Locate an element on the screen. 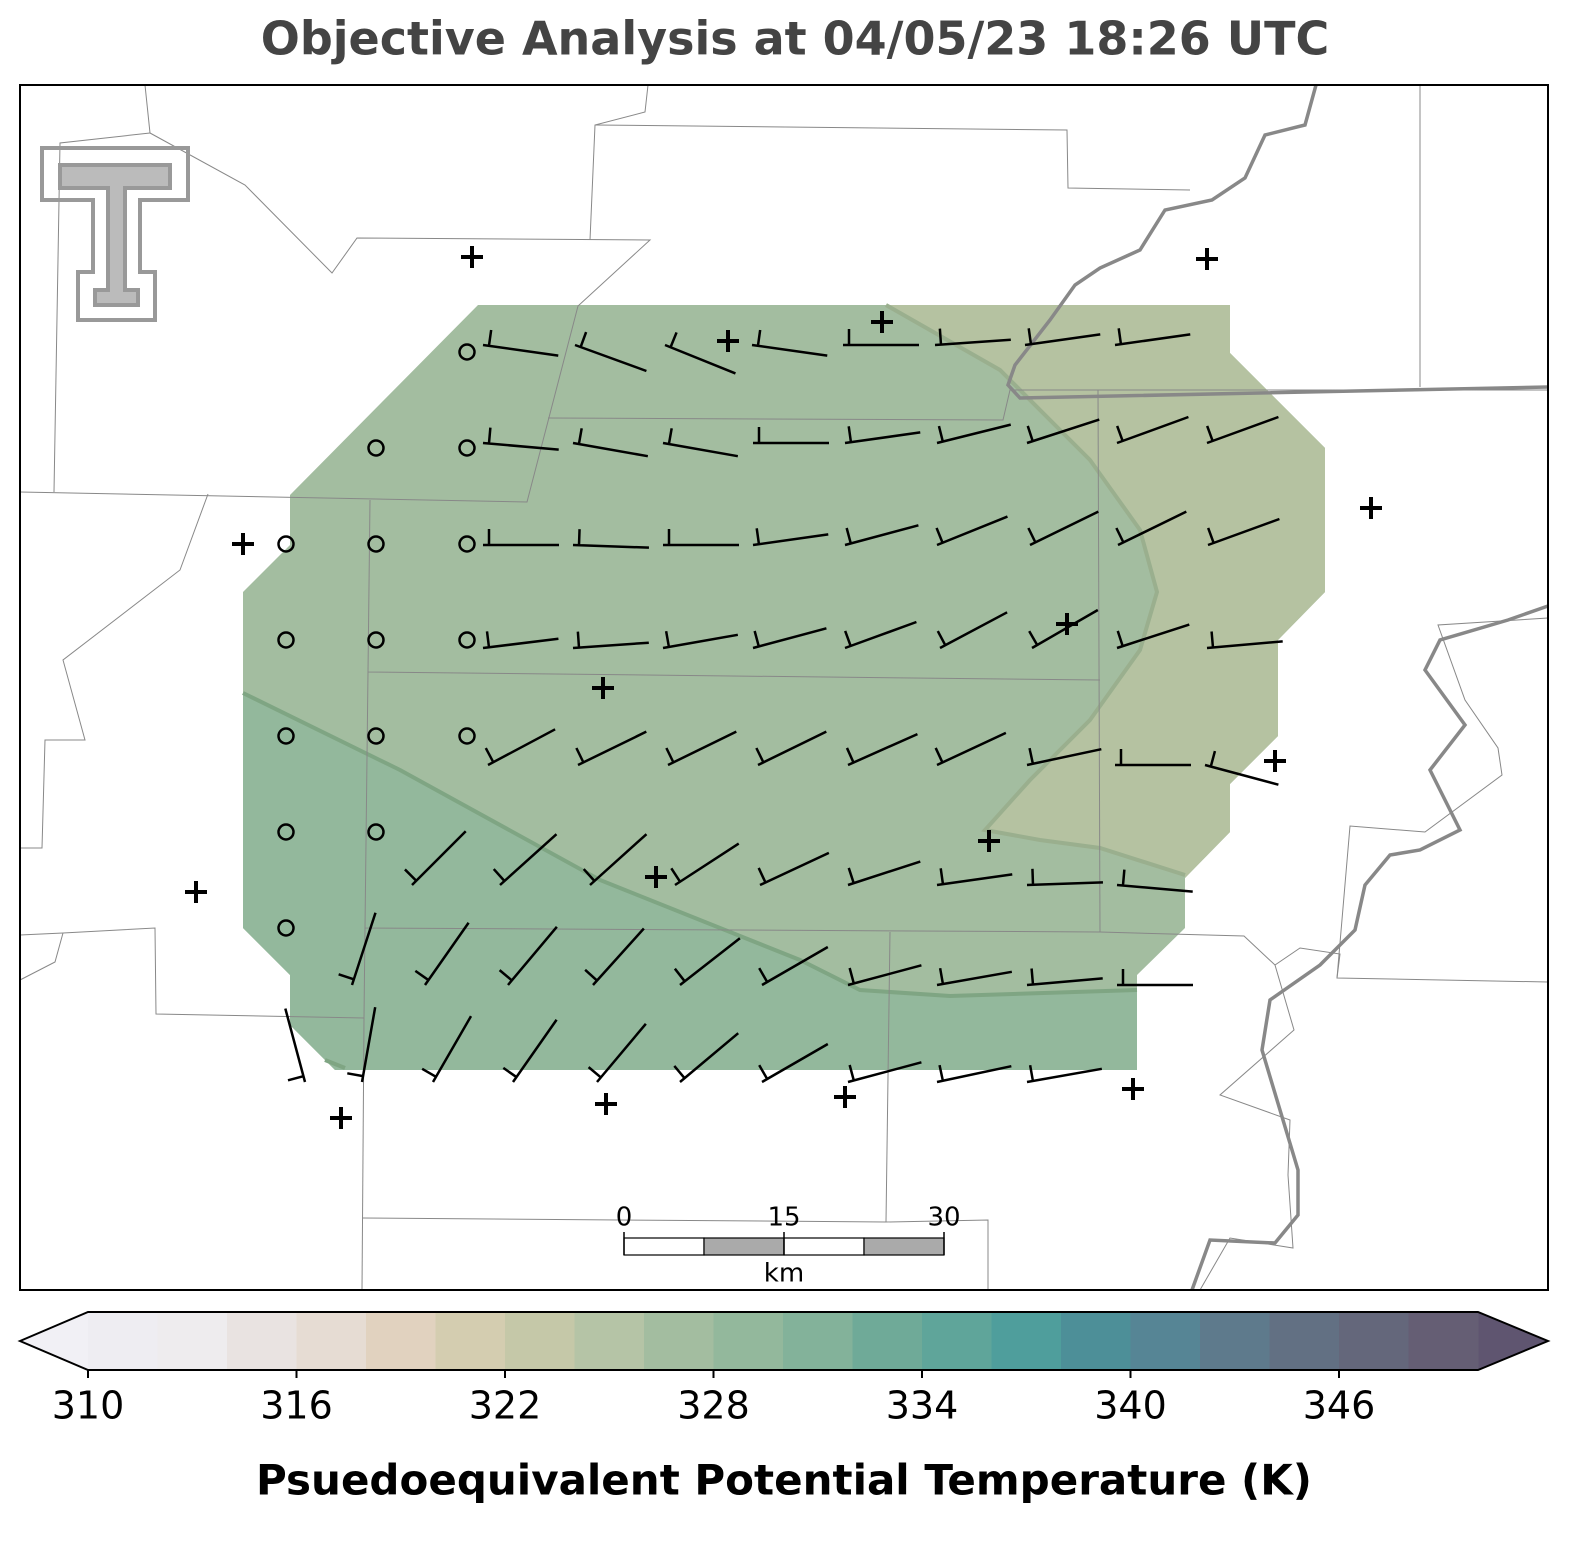 The height and width of the screenshot is (1550, 1590). colorbar-tick-label: 334 is located at coordinates (922, 1406).